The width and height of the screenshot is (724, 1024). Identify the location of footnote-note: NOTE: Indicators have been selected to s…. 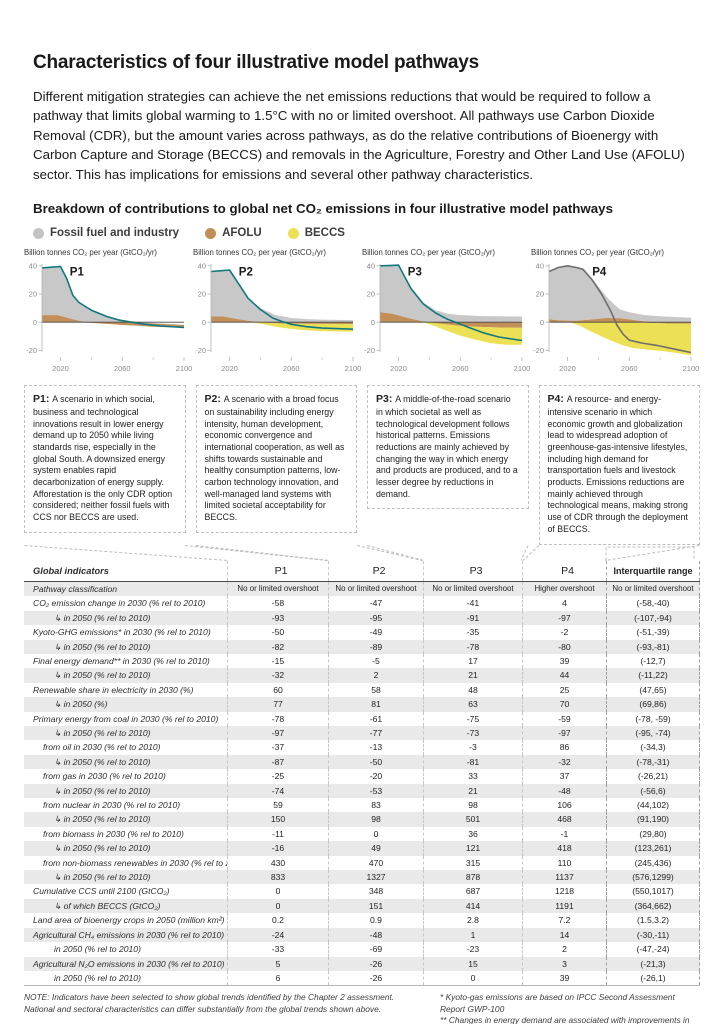
(209, 1003).